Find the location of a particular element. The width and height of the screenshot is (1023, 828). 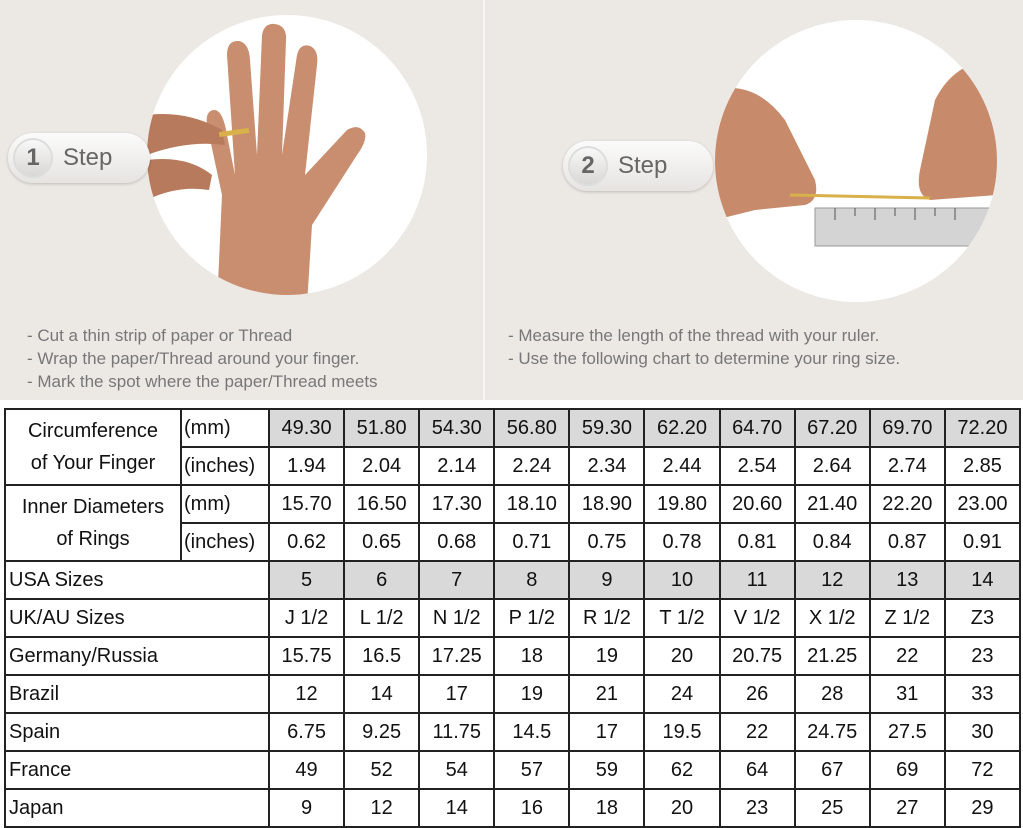

table-cell: 2.64 is located at coordinates (832, 466).